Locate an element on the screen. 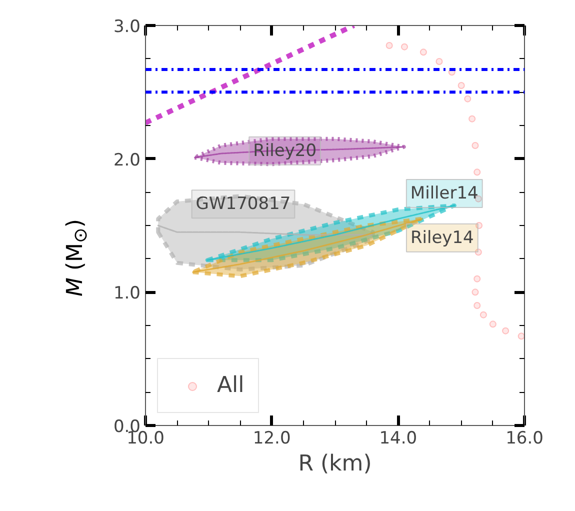 The width and height of the screenshot is (575, 511). x-tick-label: 16.0 is located at coordinates (525, 438).